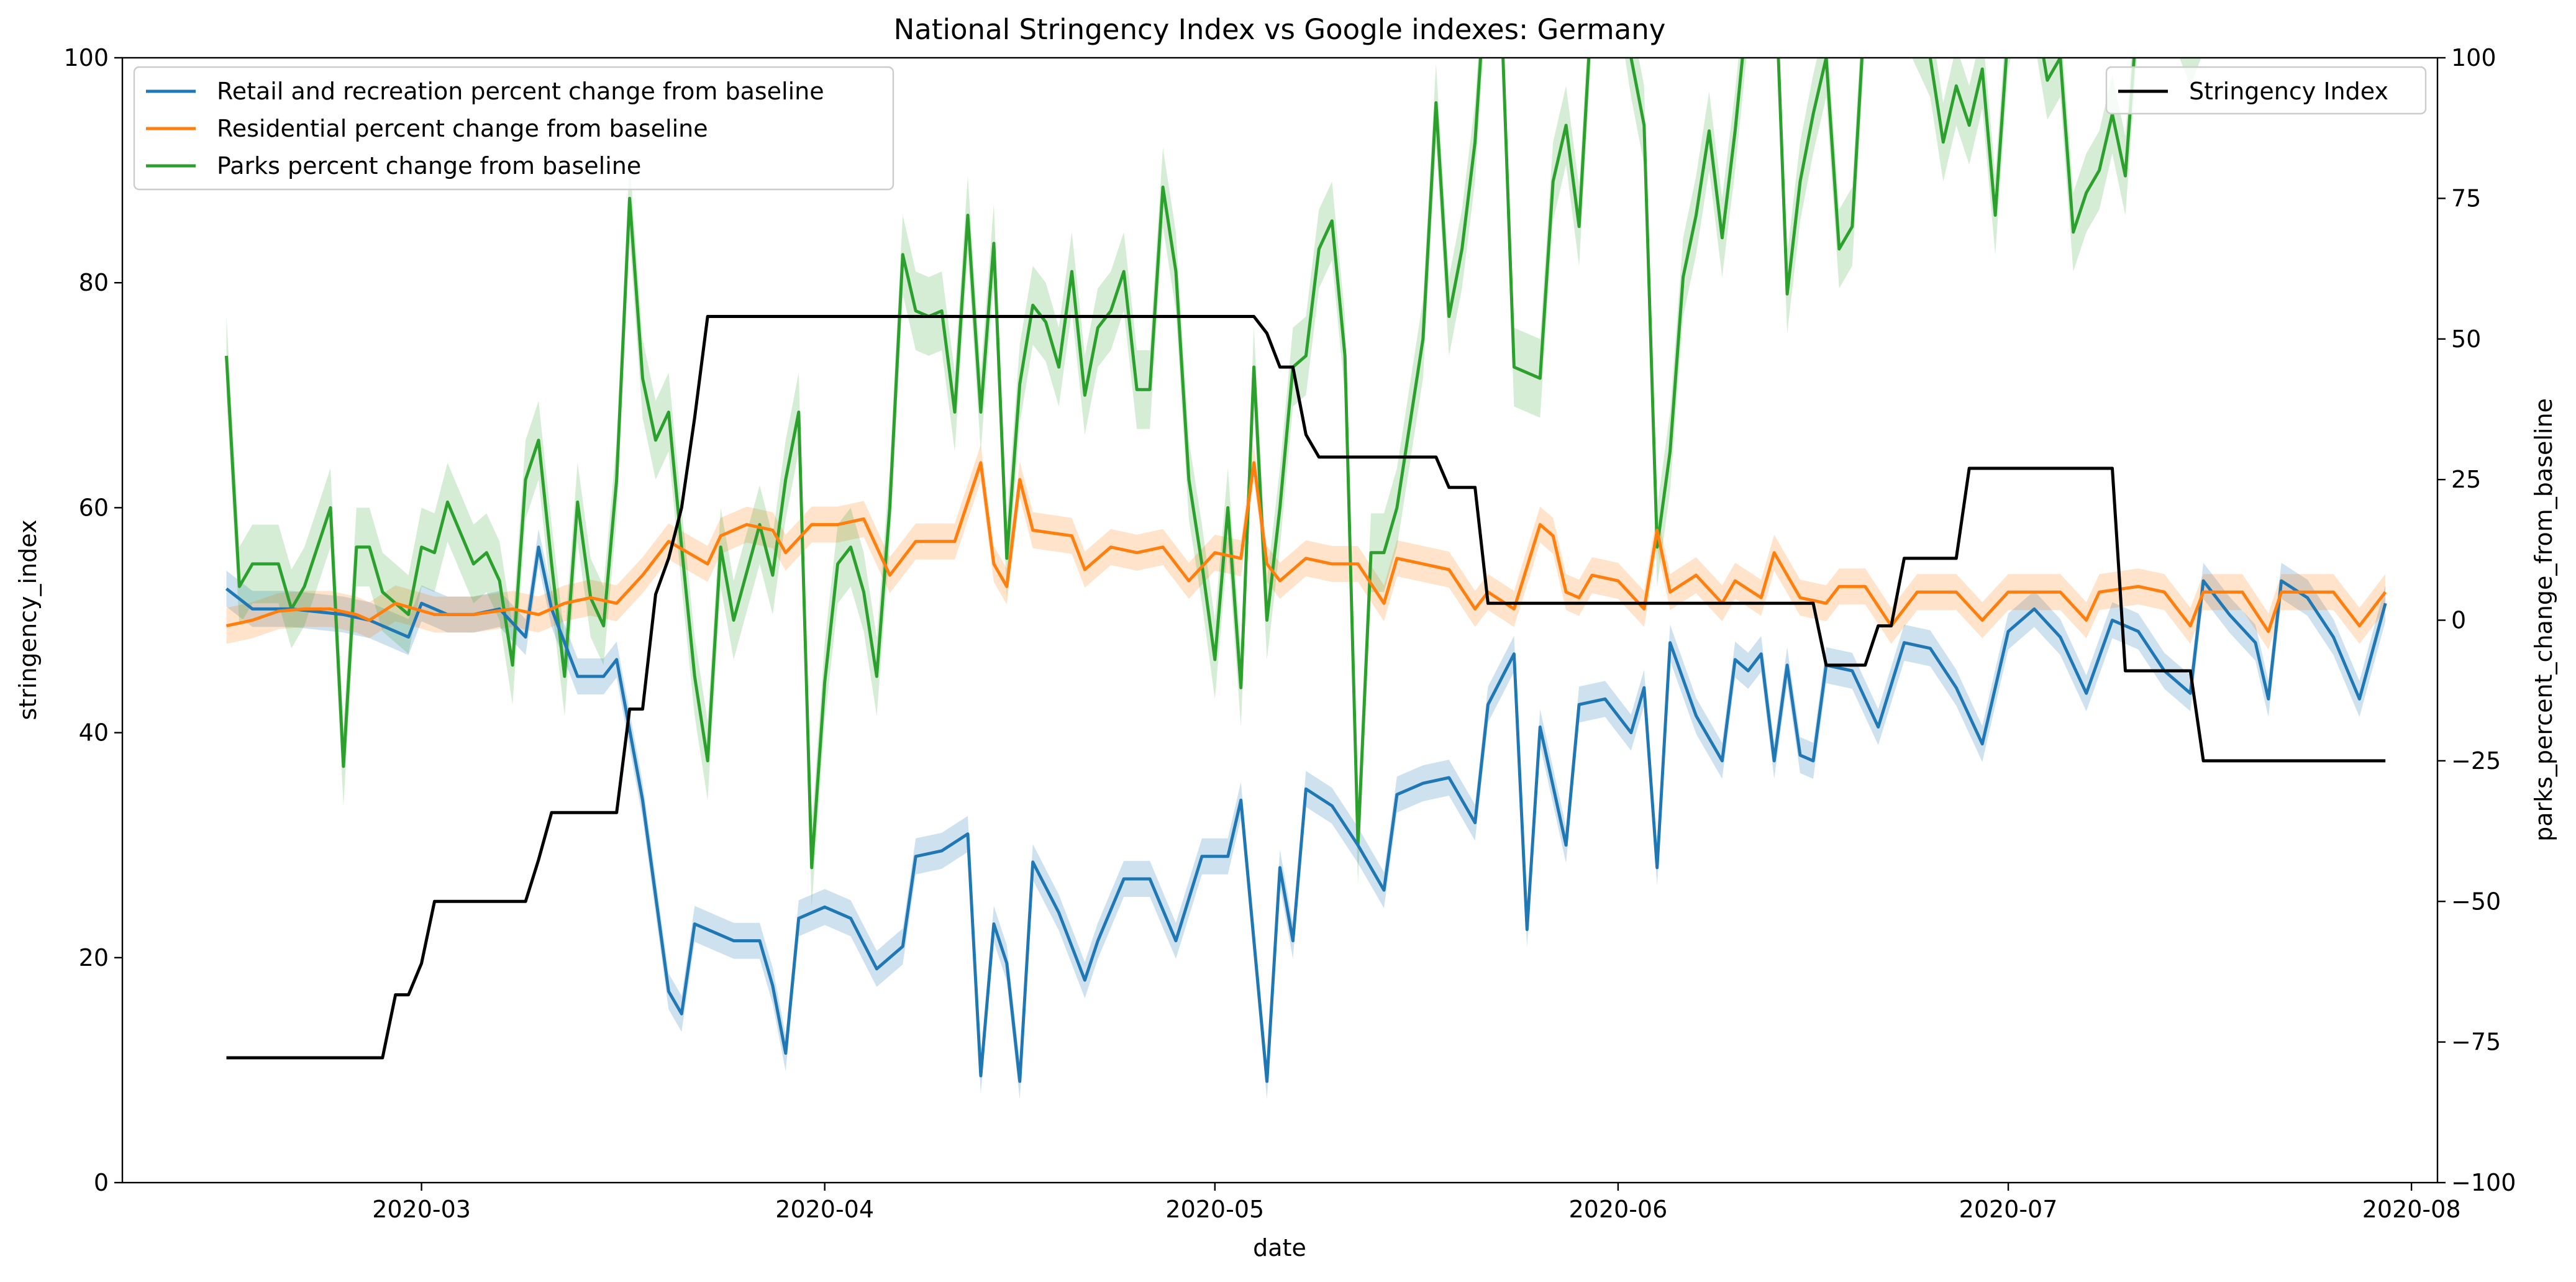  I want to click on x-tick-label-2020-04: 2020-04, so click(824, 1209).